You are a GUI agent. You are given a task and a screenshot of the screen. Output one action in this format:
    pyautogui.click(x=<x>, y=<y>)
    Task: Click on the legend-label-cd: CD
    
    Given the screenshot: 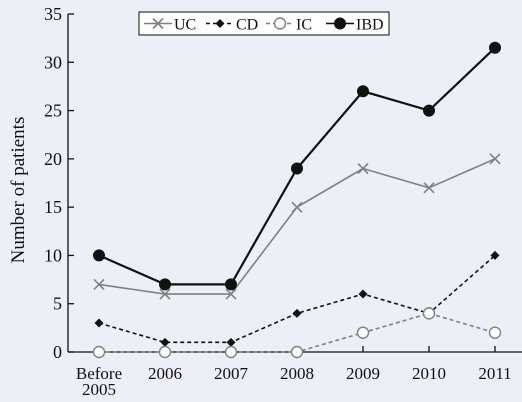 What is the action you would take?
    pyautogui.click(x=247, y=25)
    